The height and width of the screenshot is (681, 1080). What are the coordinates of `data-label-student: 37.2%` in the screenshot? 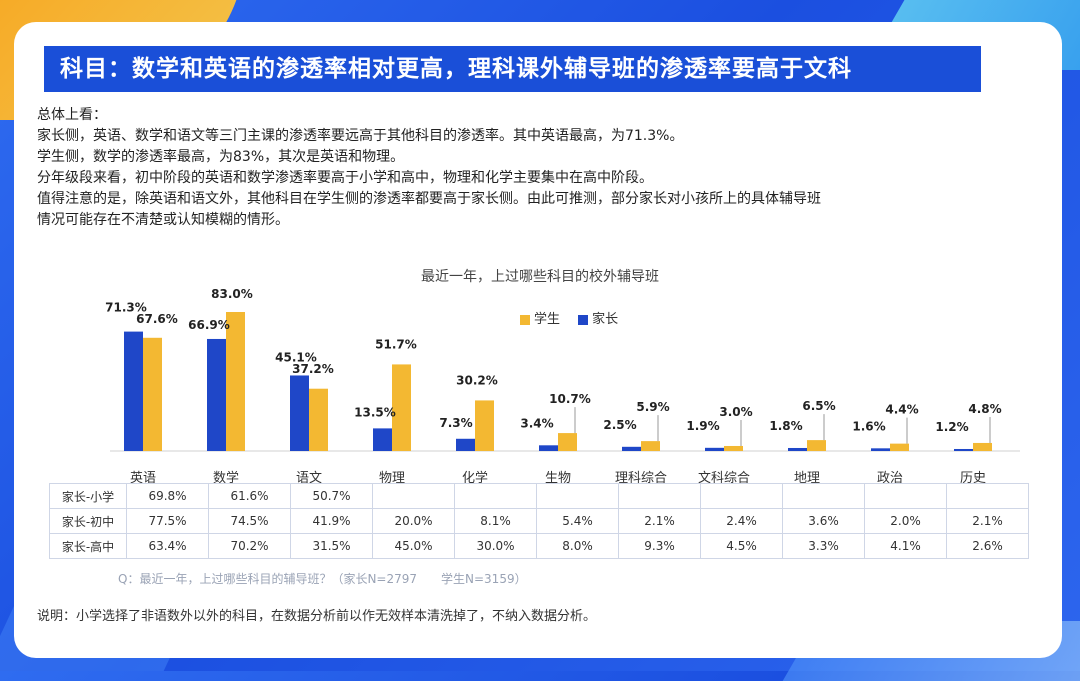 It's located at (313, 369).